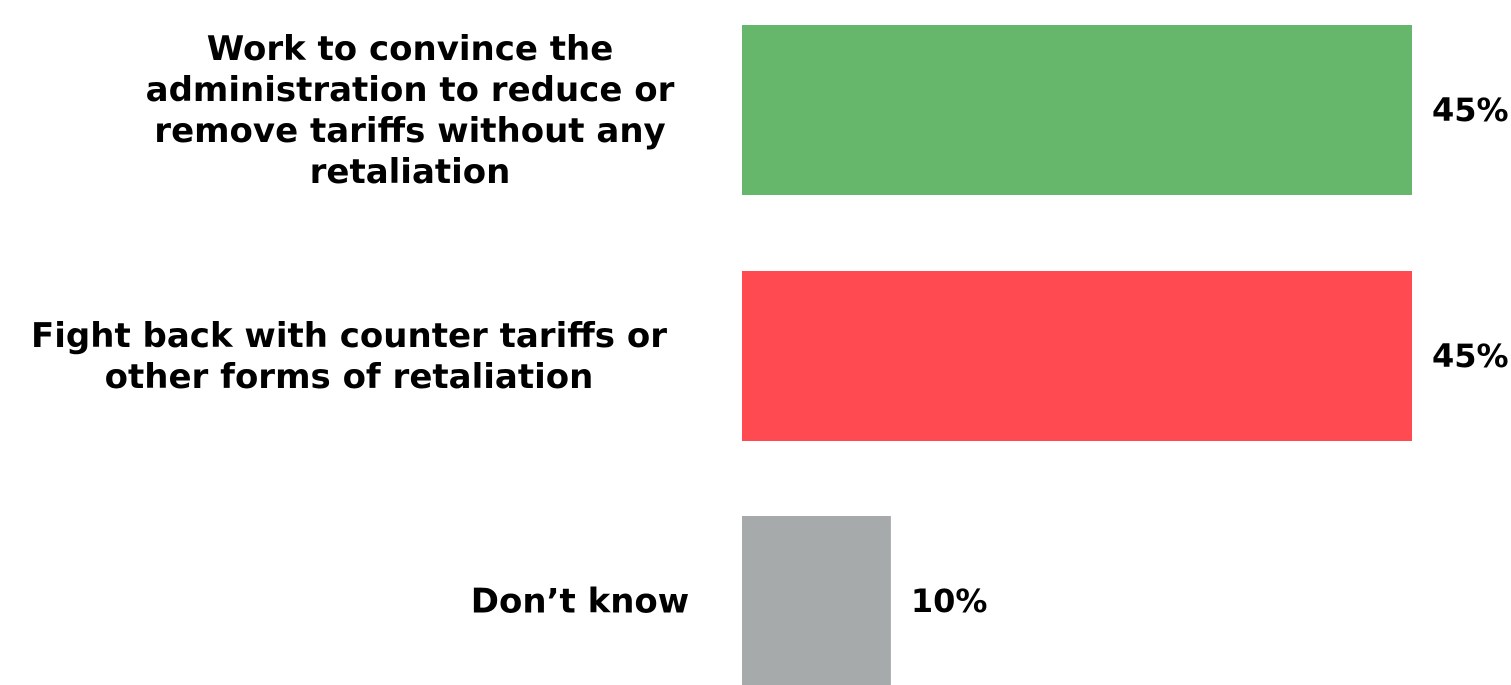 The image size is (1511, 685). What do you see at coordinates (410, 90) in the screenshot?
I see `category-label-line: administration to reduce or` at bounding box center [410, 90].